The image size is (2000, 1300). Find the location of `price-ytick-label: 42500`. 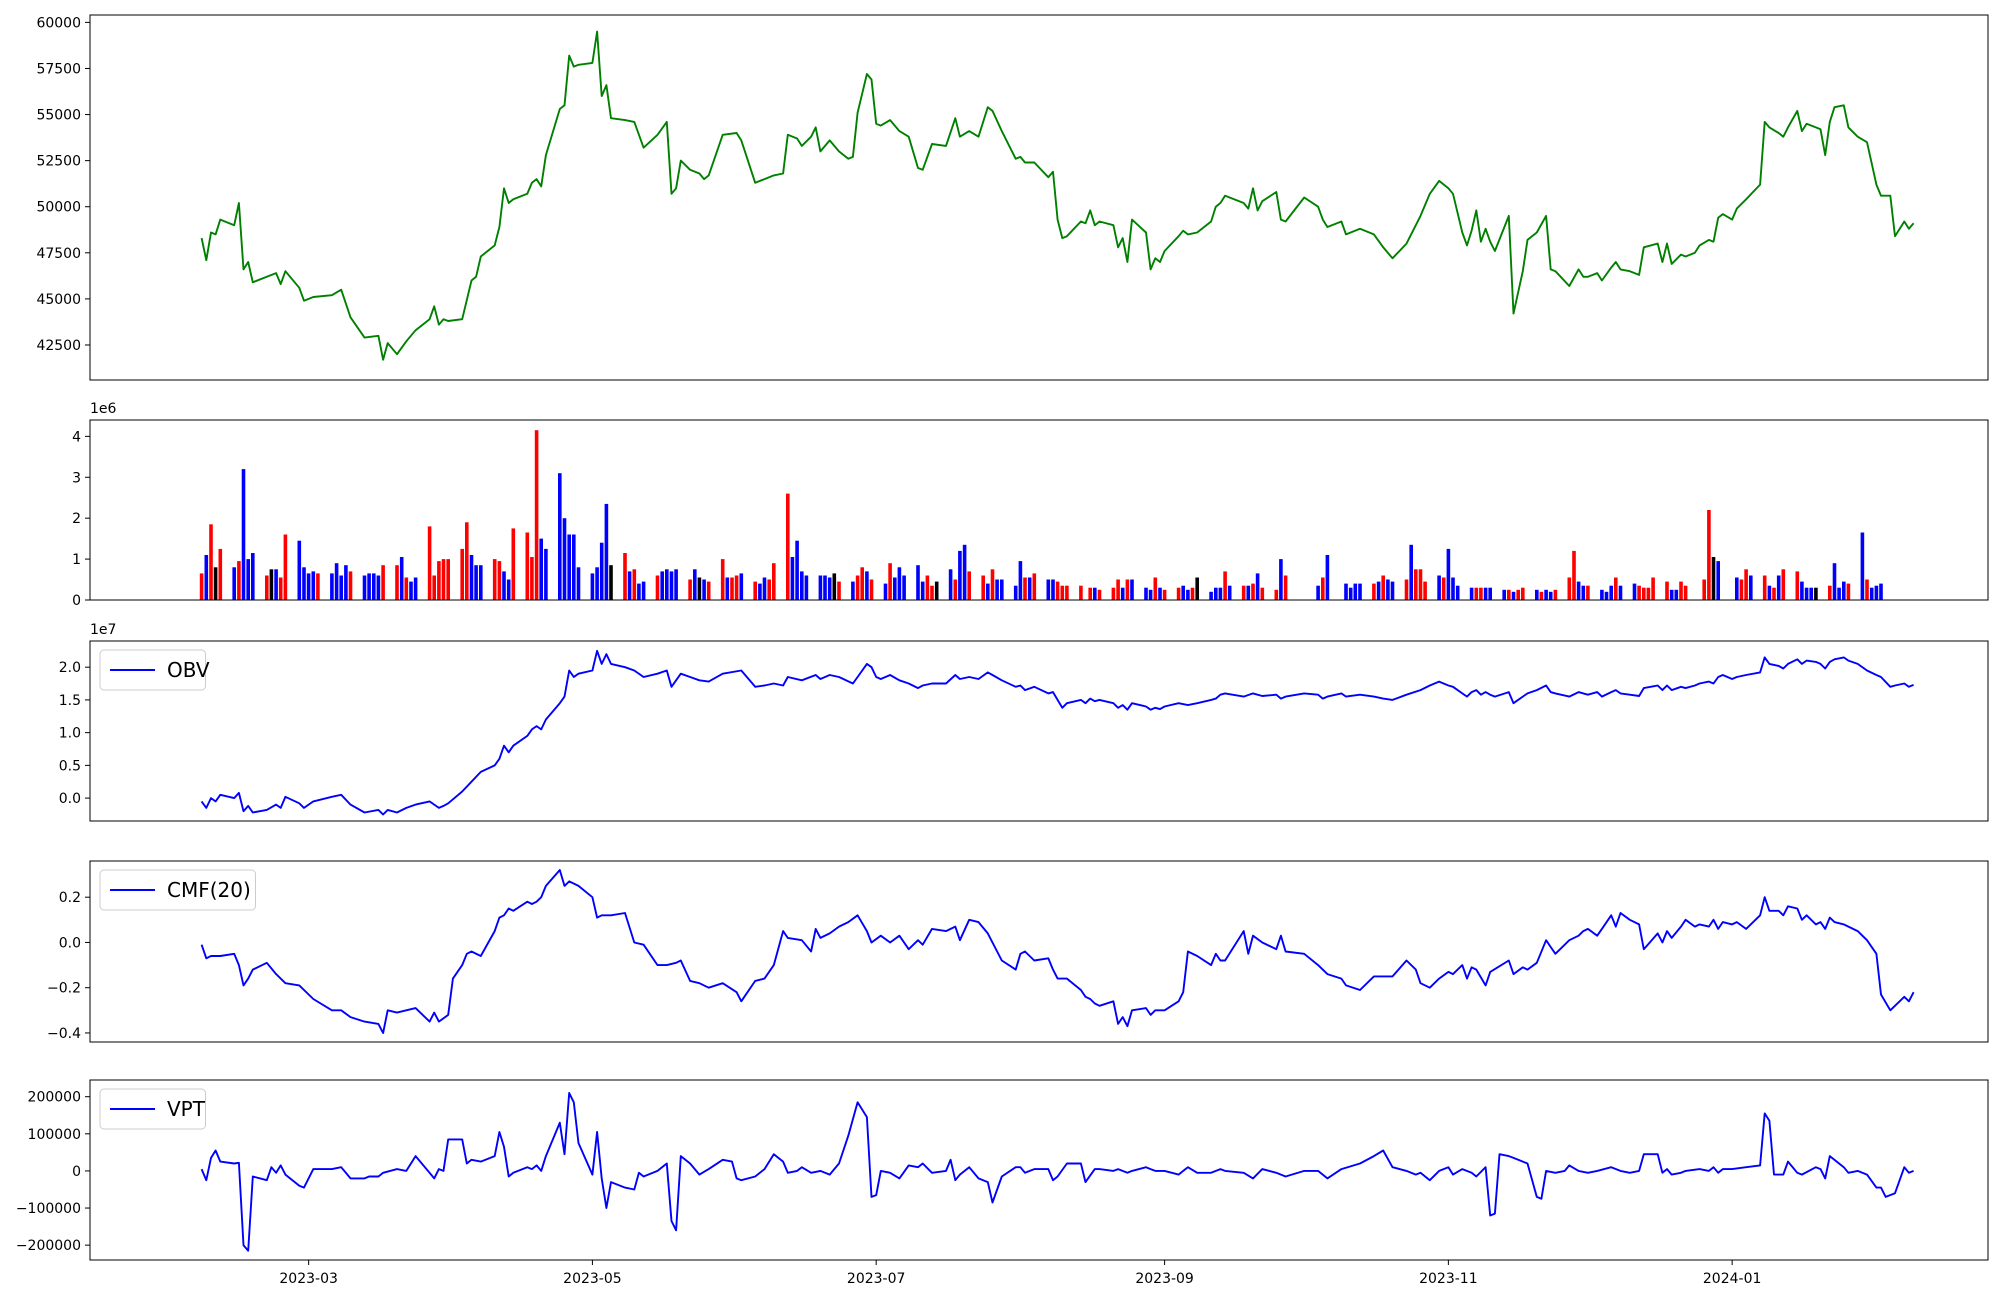

price-ytick-label: 42500 is located at coordinates (58, 346).